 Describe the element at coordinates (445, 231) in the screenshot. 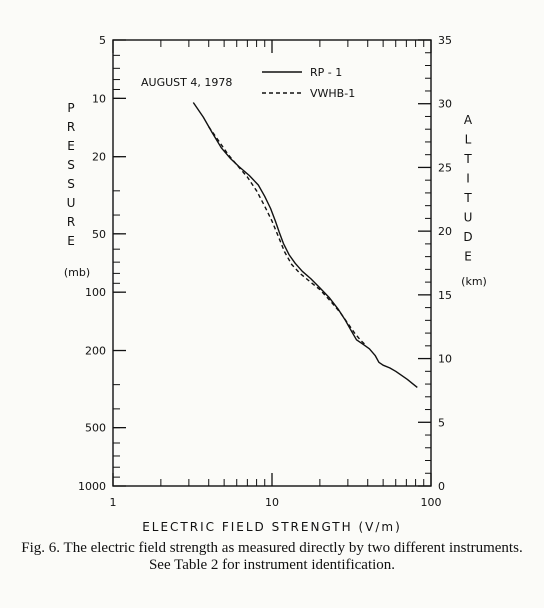

I see `y-right-tick-label: 20` at that location.